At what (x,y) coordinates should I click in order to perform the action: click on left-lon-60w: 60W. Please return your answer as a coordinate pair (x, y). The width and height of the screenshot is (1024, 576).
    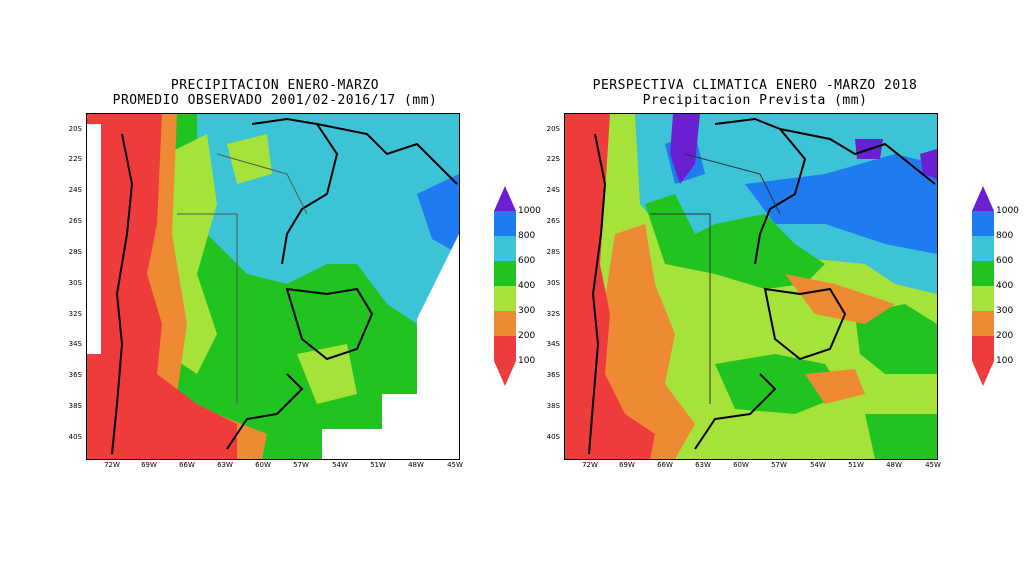
    Looking at the image, I should click on (263, 465).